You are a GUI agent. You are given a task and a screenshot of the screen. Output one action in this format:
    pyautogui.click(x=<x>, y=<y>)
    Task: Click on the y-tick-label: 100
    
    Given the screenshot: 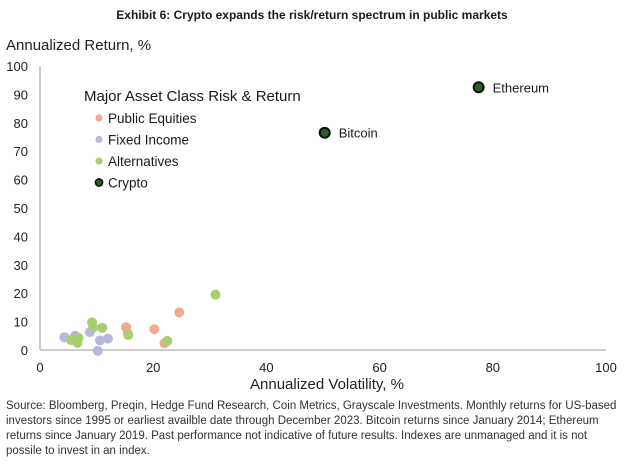 What is the action you would take?
    pyautogui.click(x=17, y=66)
    